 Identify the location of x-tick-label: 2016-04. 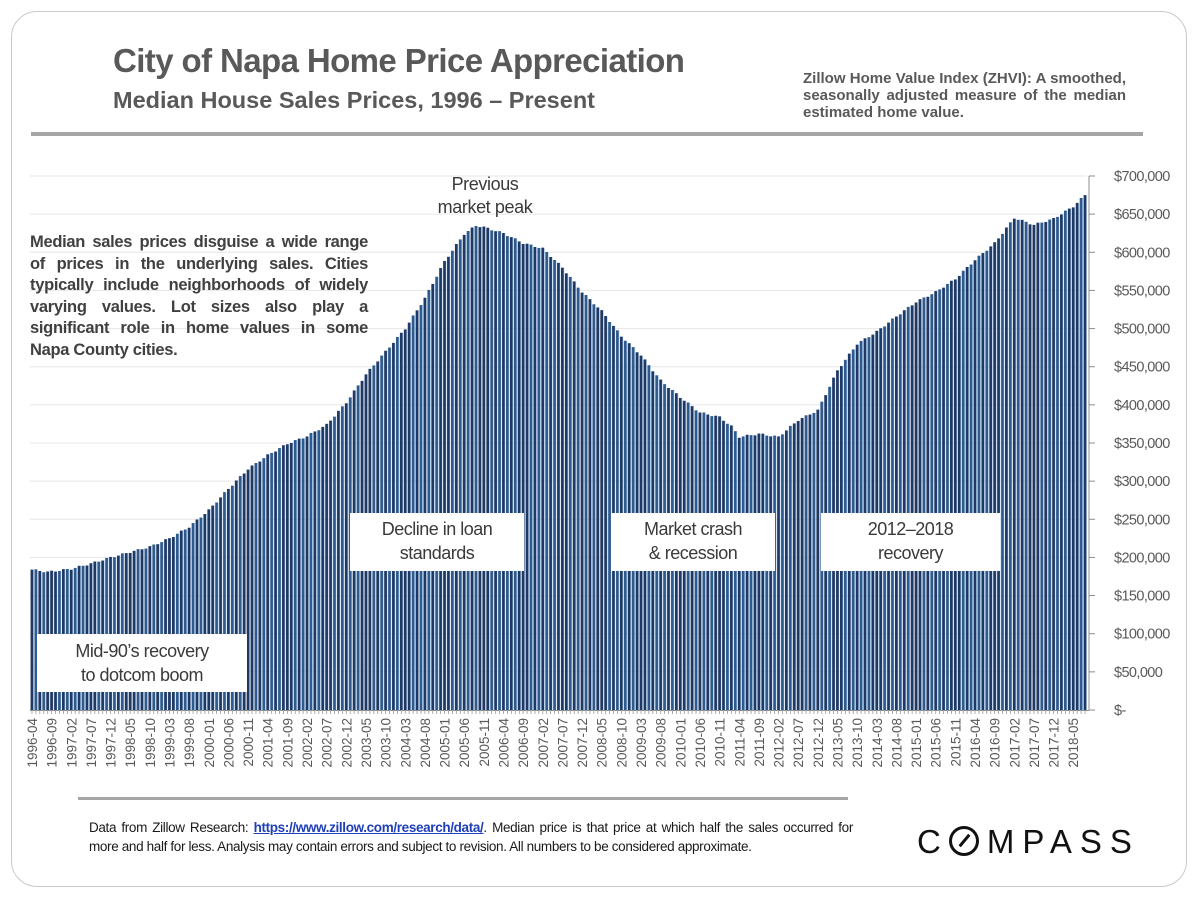
(975, 743).